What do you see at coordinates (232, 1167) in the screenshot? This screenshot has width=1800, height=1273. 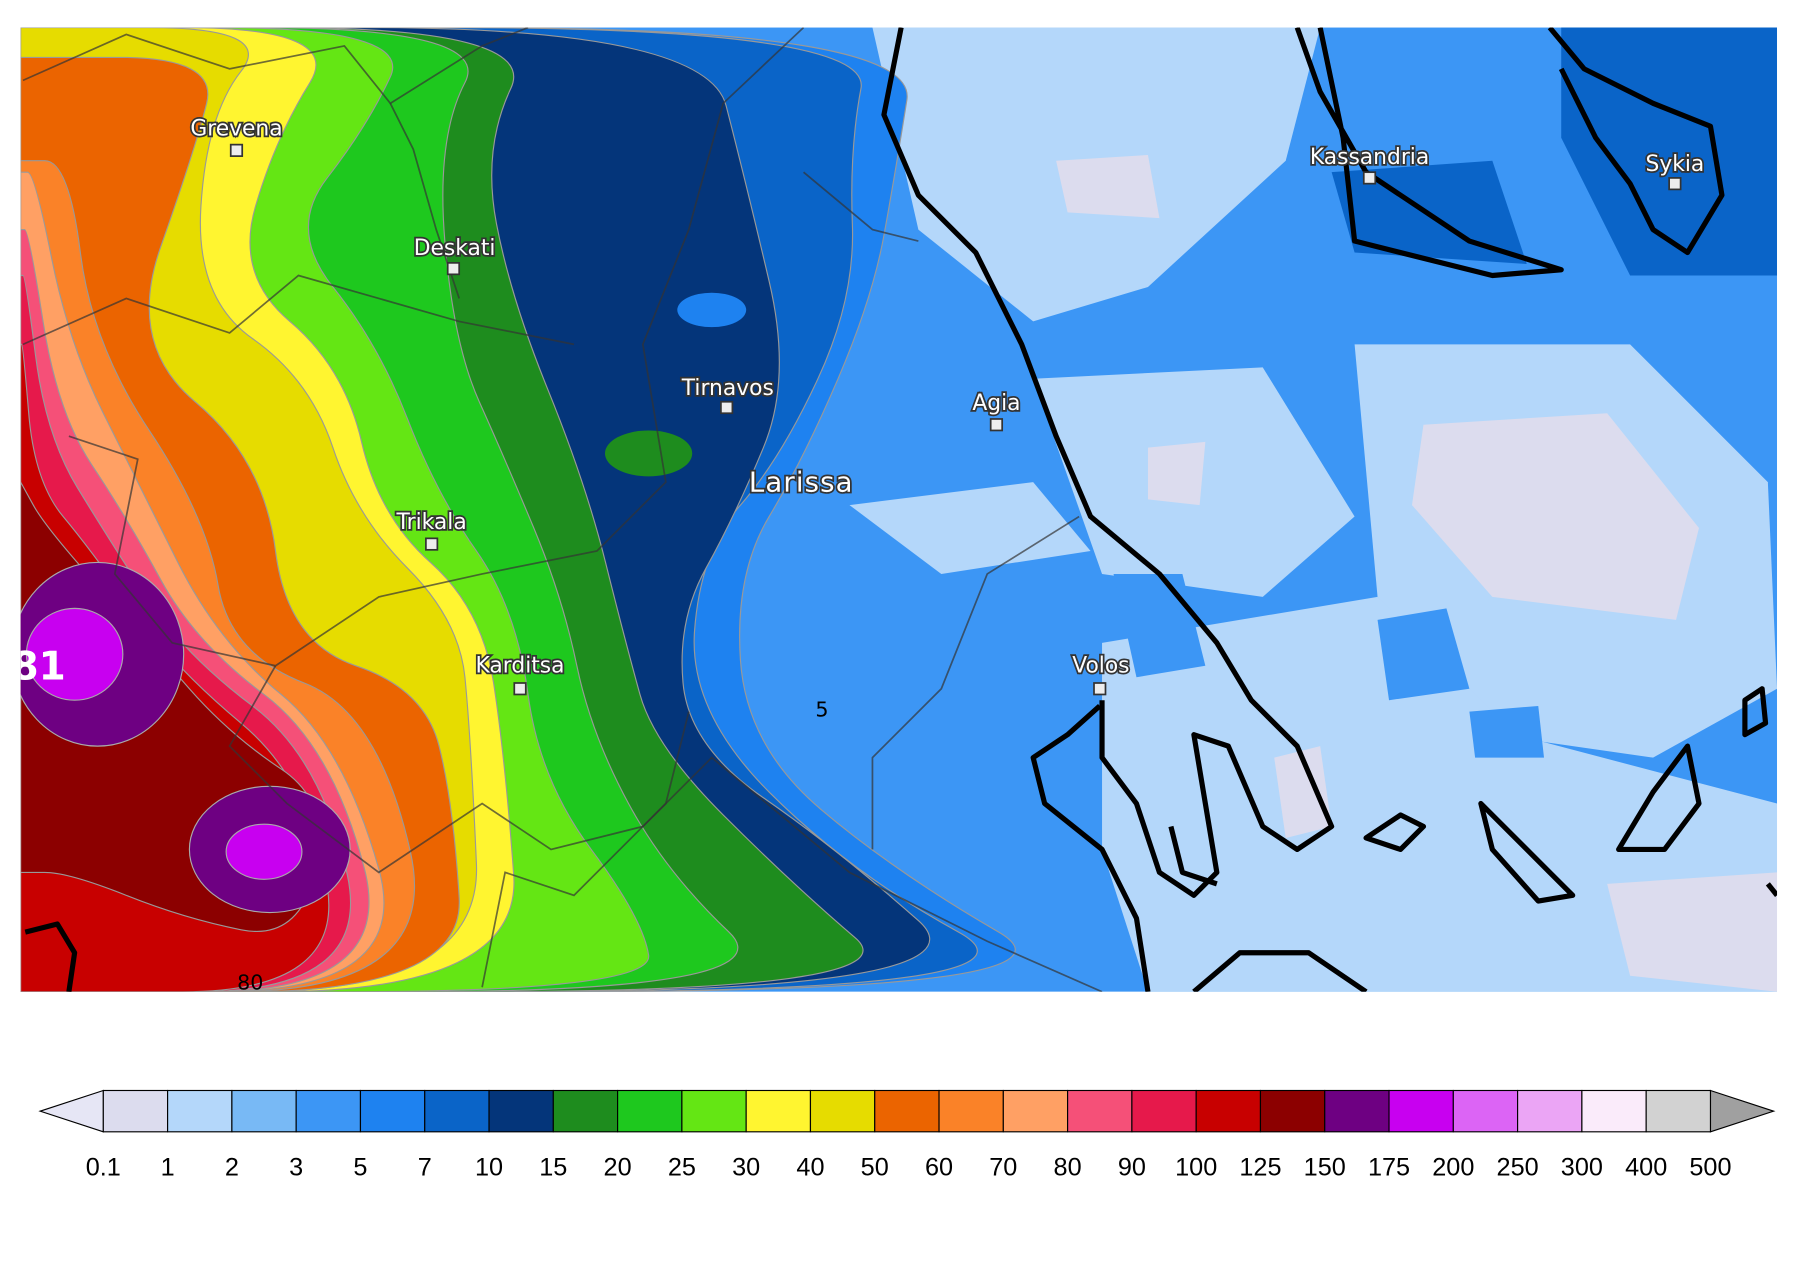 I see `colorbar-tick-label: 2` at bounding box center [232, 1167].